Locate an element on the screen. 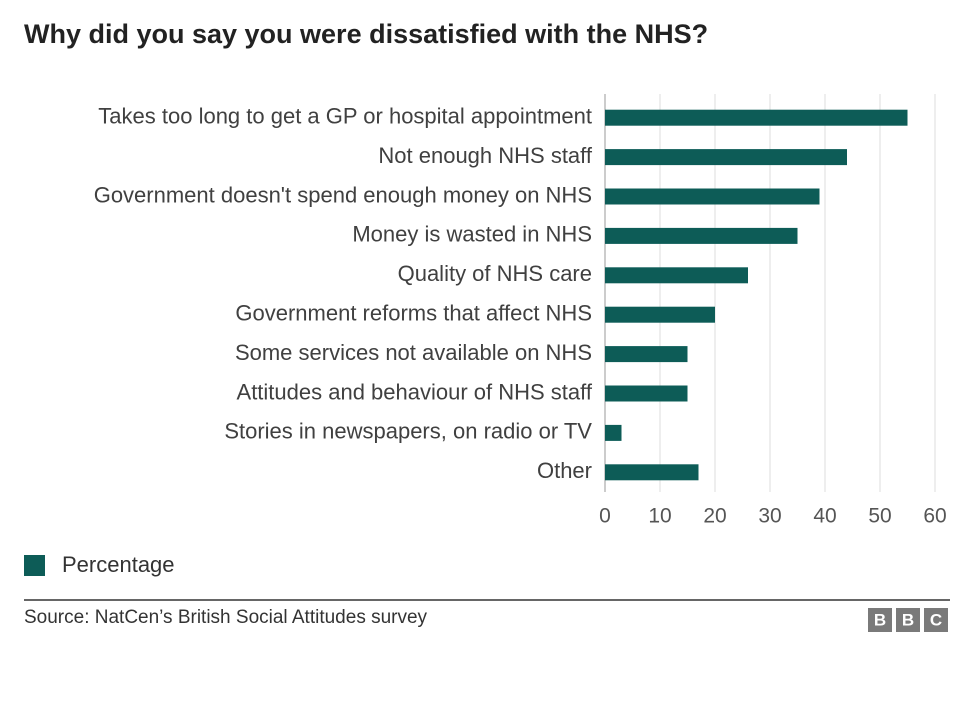 This screenshot has width=976, height=708. category-label: Some services not available on NHS is located at coordinates (413, 352).